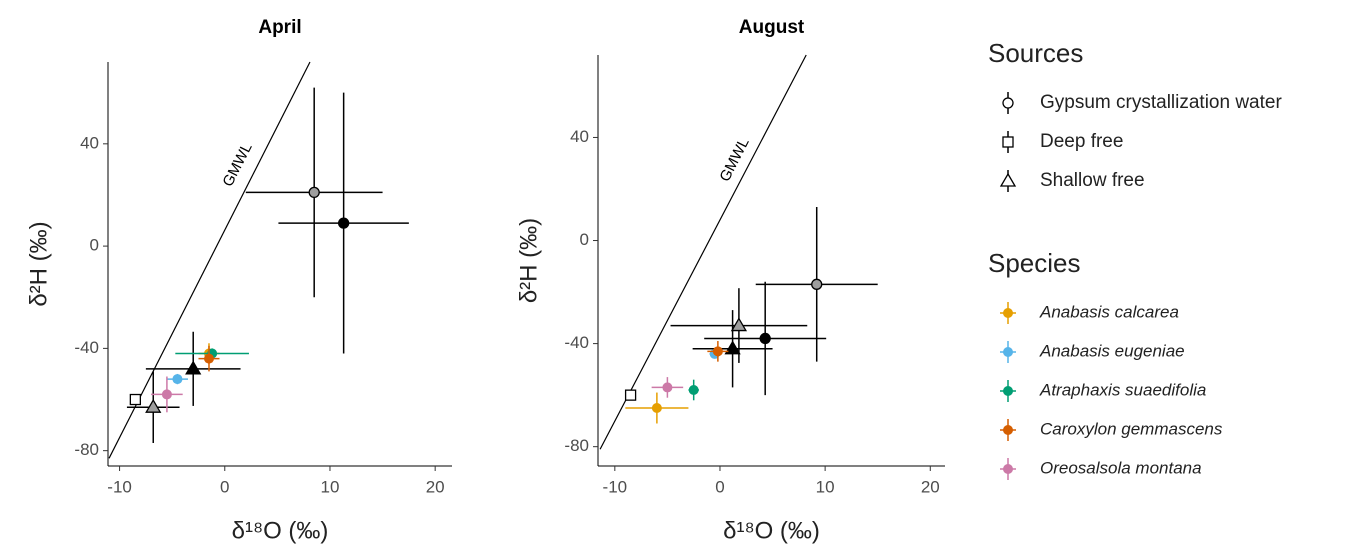 This screenshot has height=558, width=1371. Describe the element at coordinates (1035, 53) in the screenshot. I see `legend-title: Sources` at that location.